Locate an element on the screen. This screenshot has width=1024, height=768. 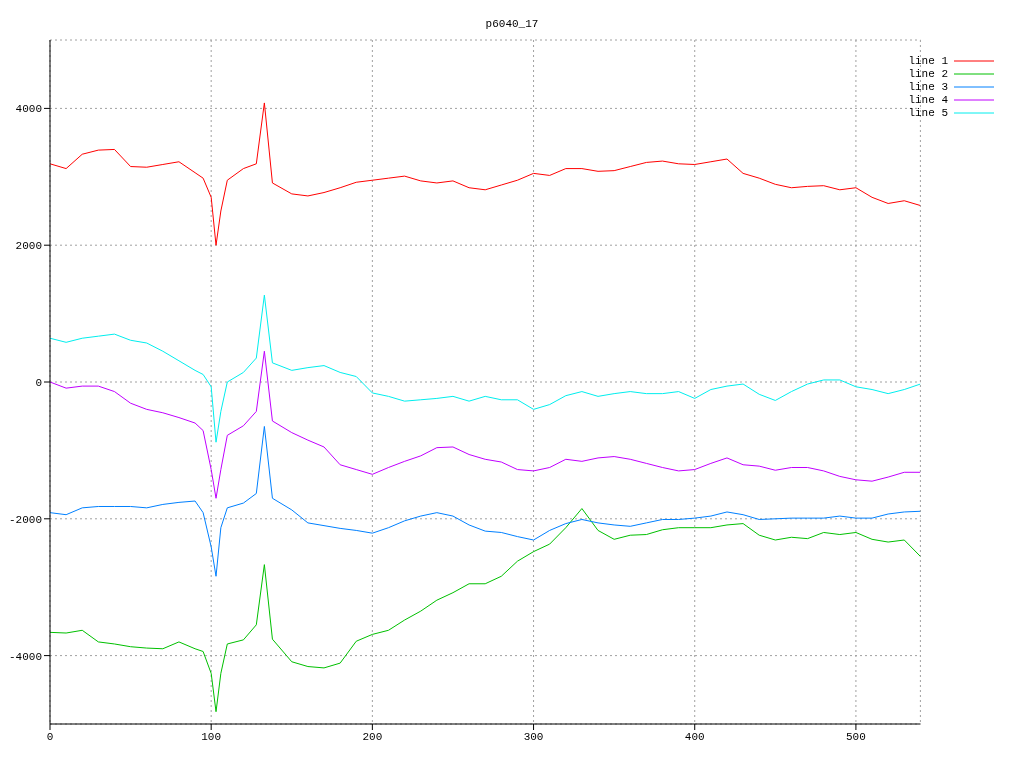
x-tick-label: 0 is located at coordinates (50, 736).